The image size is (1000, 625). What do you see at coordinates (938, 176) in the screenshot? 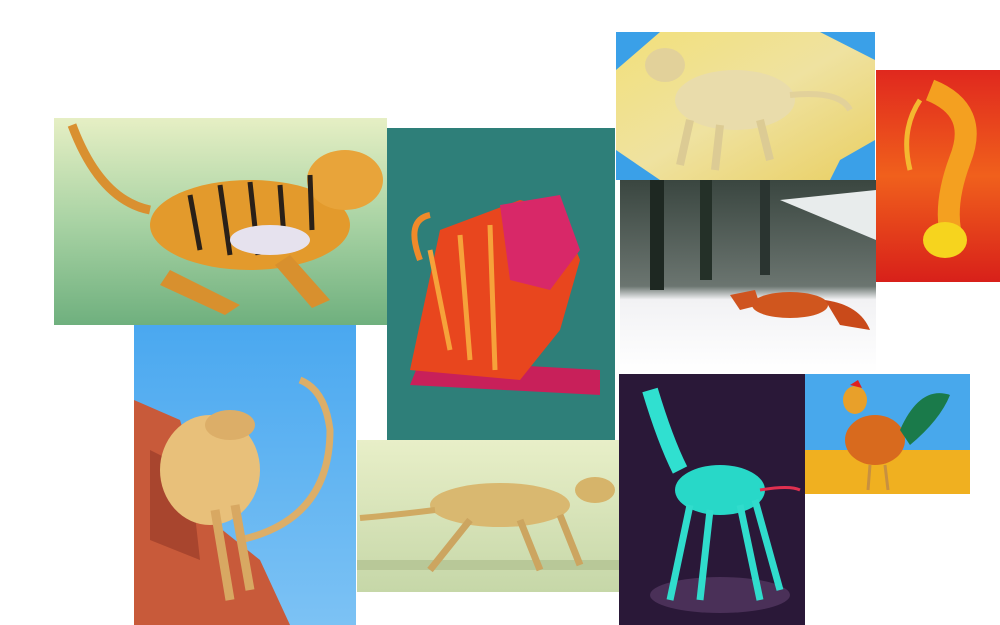
I see `lizard-painting` at bounding box center [938, 176].